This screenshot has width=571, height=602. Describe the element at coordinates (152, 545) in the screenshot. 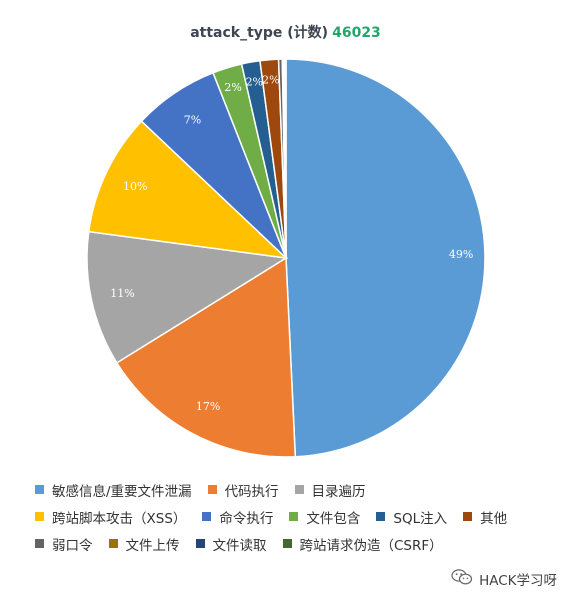

I see `legend-label: 文件上传` at that location.